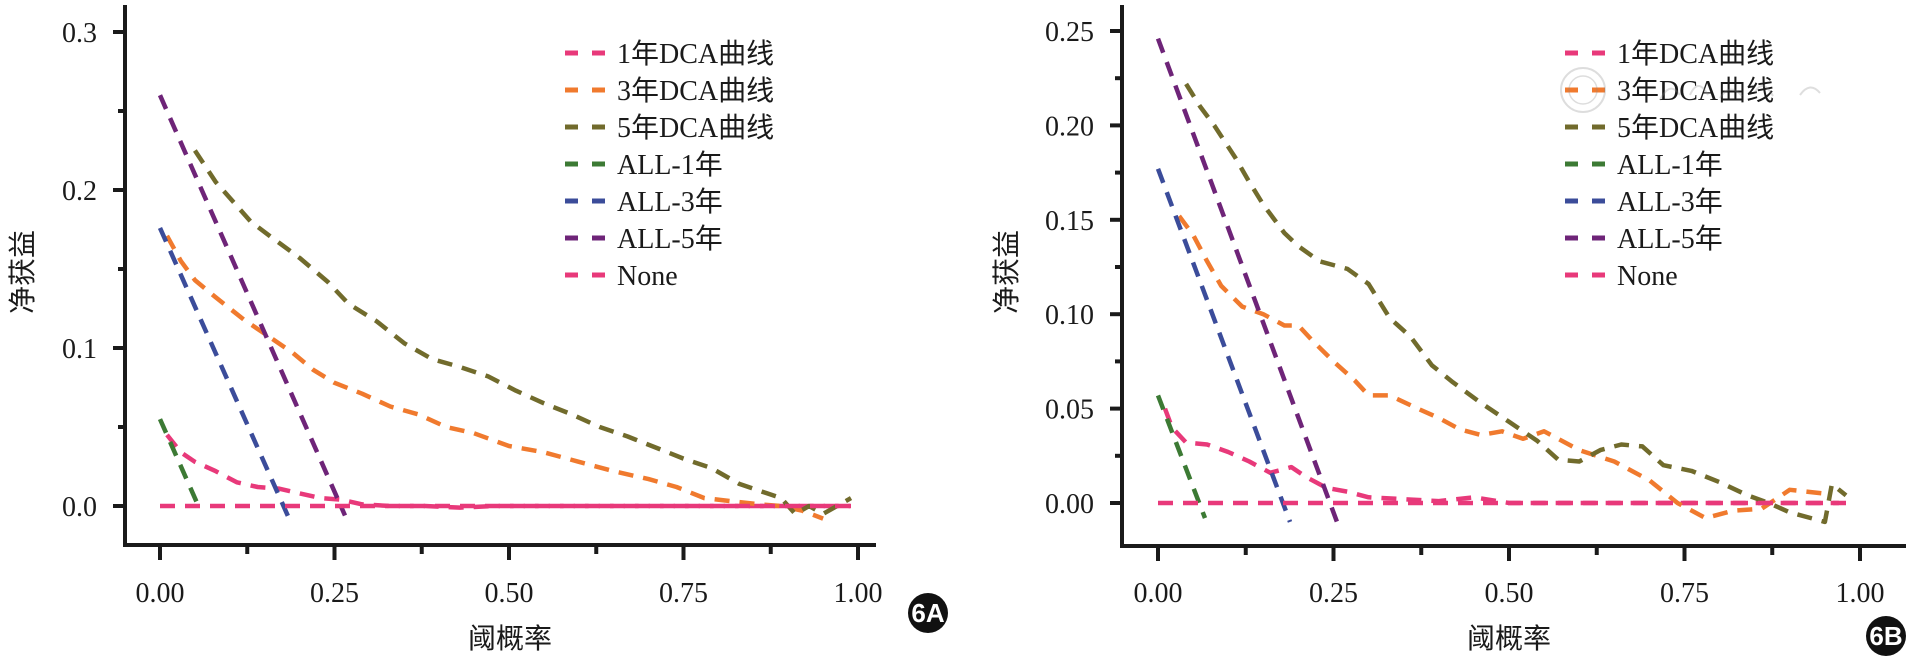 The width and height of the screenshot is (1906, 657). I want to click on y-tick-label: 0.15, so click(1069, 221).